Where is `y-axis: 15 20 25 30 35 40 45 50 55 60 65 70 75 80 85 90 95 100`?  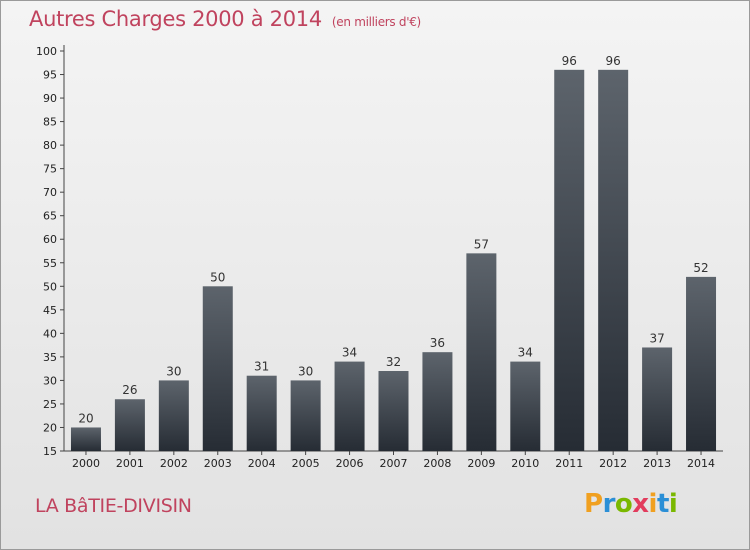 y-axis: 15 20 25 30 35 40 45 50 55 60 65 70 75 80 85 90 95 100 is located at coordinates (50, 251).